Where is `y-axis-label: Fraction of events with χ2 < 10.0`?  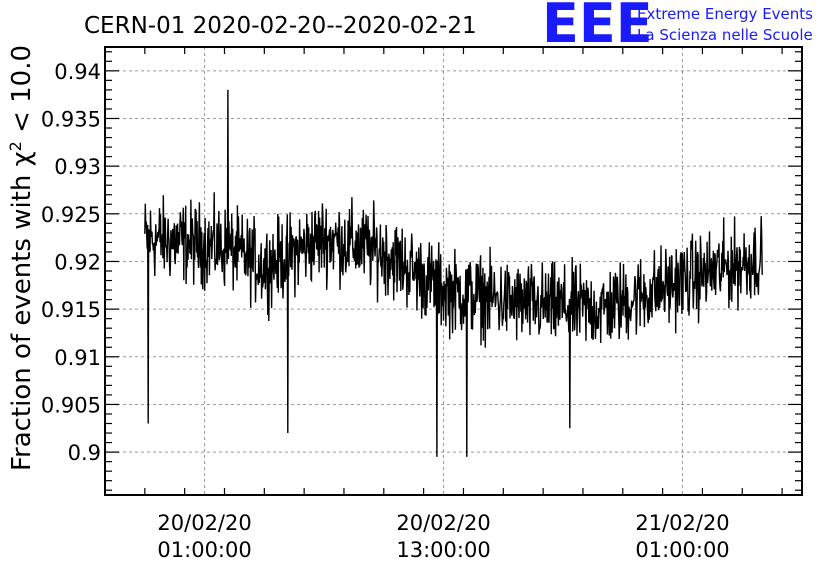
y-axis-label: Fraction of events with χ2 < 10.0 is located at coordinates (21, 258).